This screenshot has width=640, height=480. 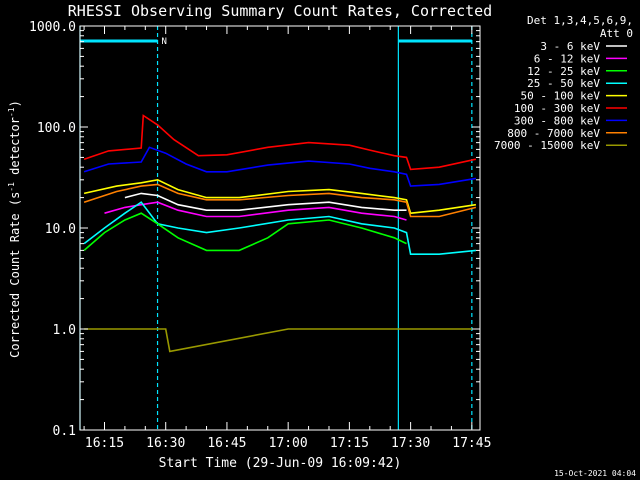 I want to click on legend-header-detectors: Det 1,3,4,5,6,9,, so click(x=580, y=20).